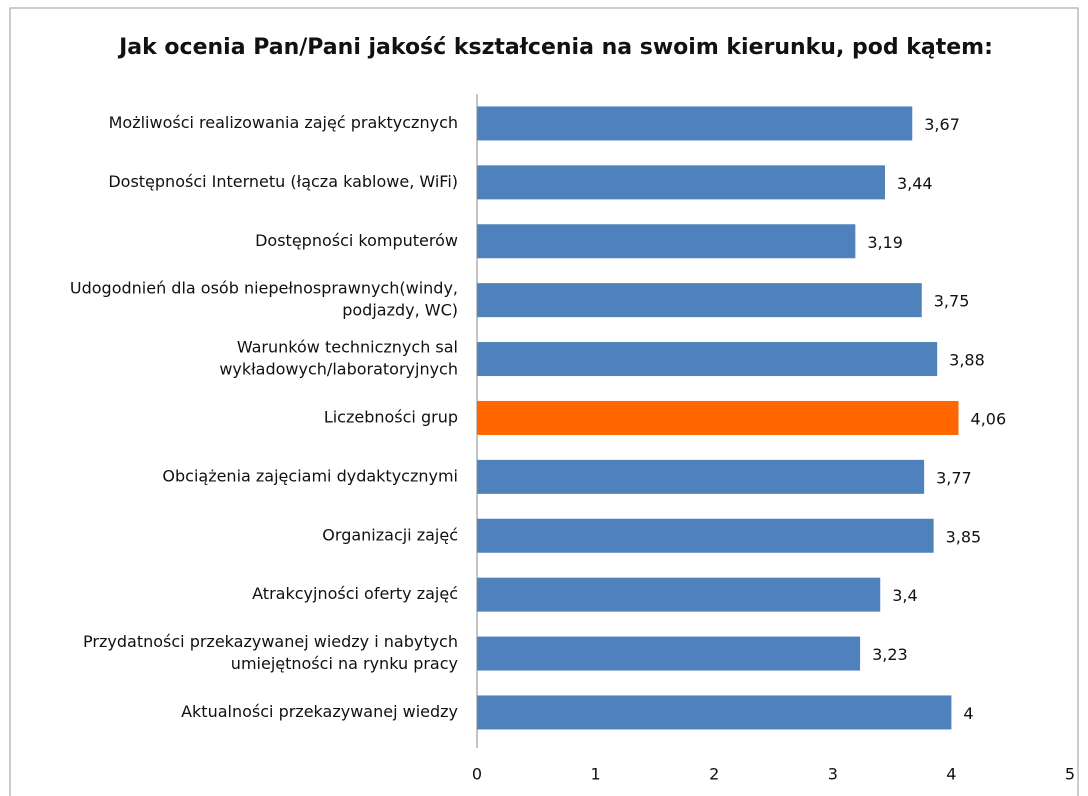 The width and height of the screenshot is (1088, 796). Describe the element at coordinates (344, 663) in the screenshot. I see `y-tick-label: umiejętności na rynku pracy` at that location.